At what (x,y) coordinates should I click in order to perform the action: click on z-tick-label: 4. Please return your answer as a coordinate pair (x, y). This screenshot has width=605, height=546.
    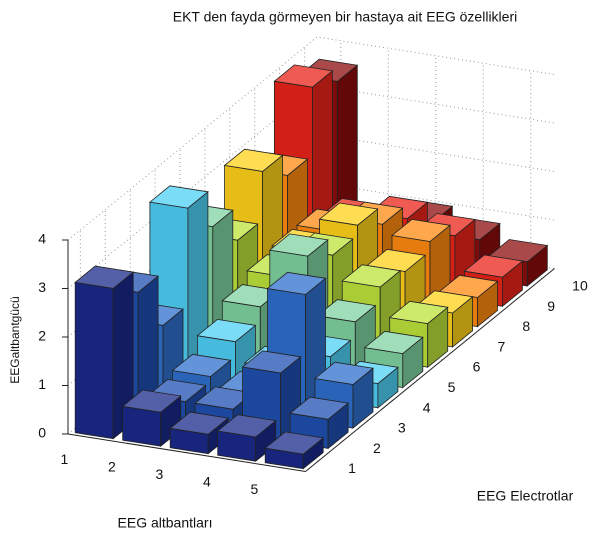
    Looking at the image, I should click on (42, 239).